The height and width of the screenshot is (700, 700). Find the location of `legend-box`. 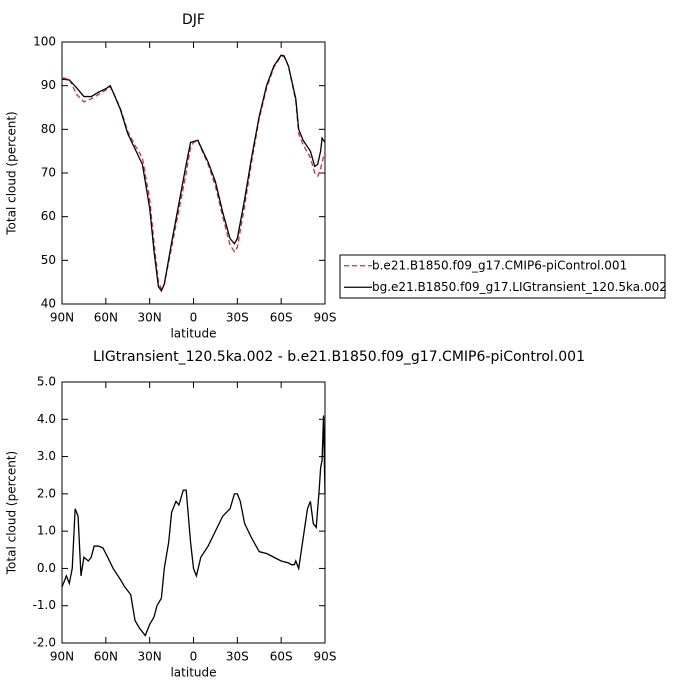

legend-box is located at coordinates (502, 276).